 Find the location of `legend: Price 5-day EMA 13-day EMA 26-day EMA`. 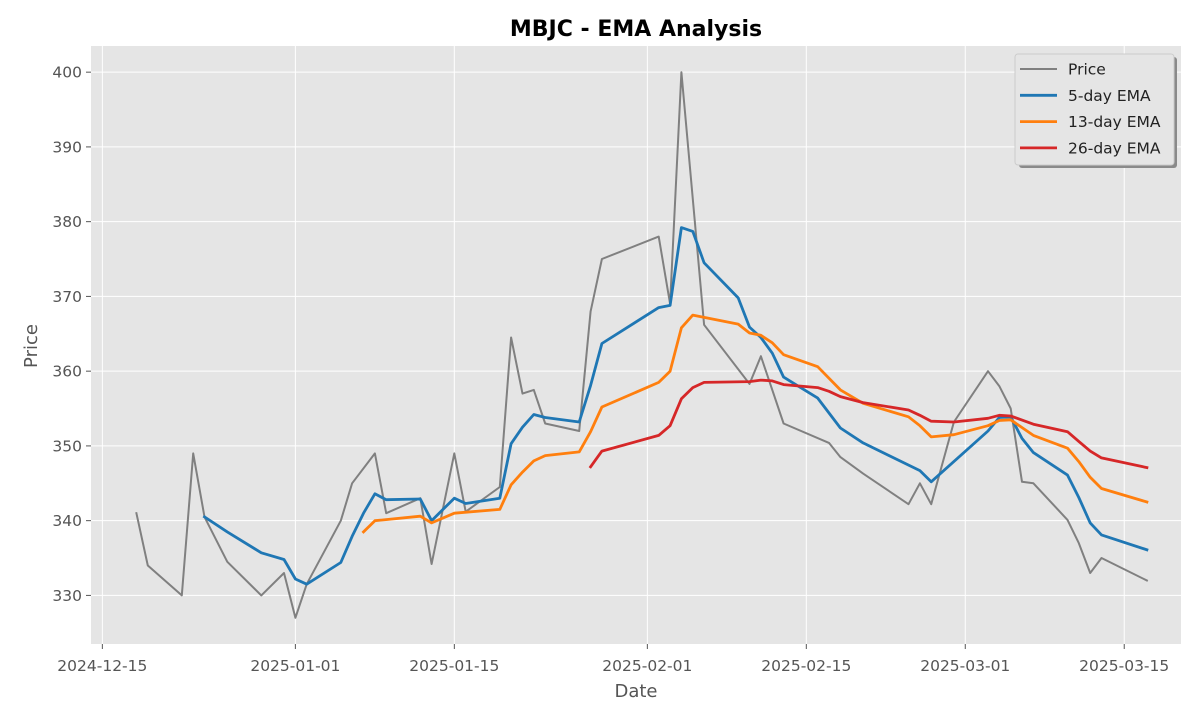

legend: Price 5-day EMA 13-day EMA 26-day EMA is located at coordinates (1095, 110).